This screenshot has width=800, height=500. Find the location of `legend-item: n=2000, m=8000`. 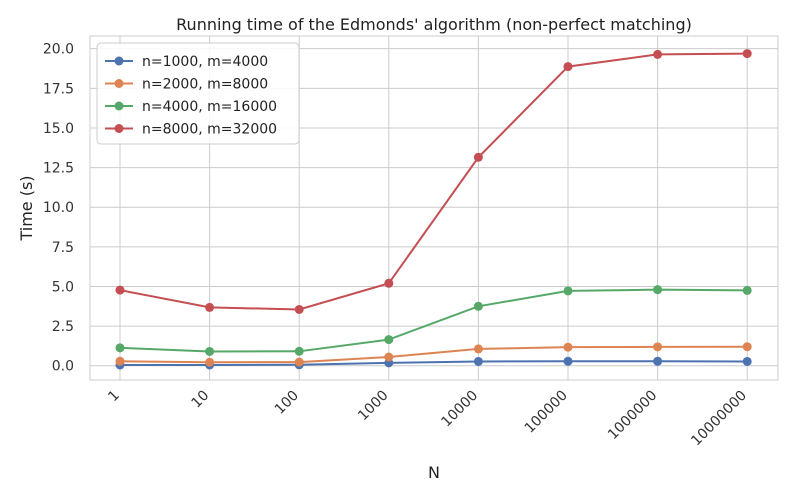

legend-item: n=2000, m=8000 is located at coordinates (186, 85).